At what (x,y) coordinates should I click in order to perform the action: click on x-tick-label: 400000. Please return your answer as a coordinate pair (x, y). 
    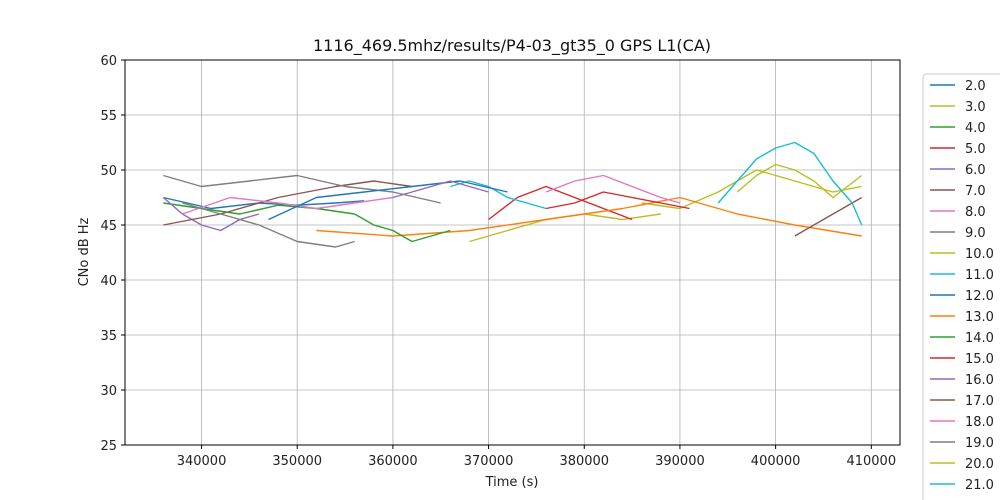
    Looking at the image, I should click on (776, 461).